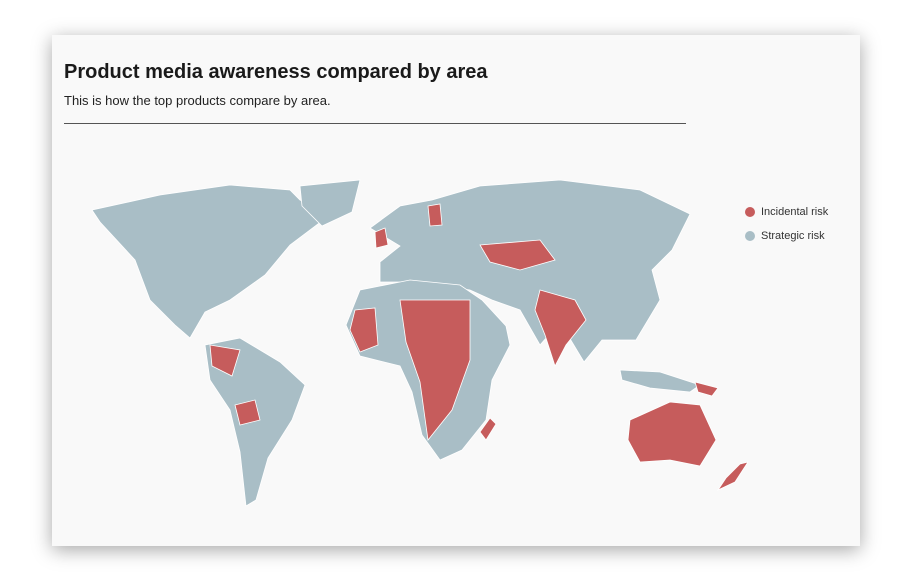  I want to click on region-west-africa, so click(364, 330).